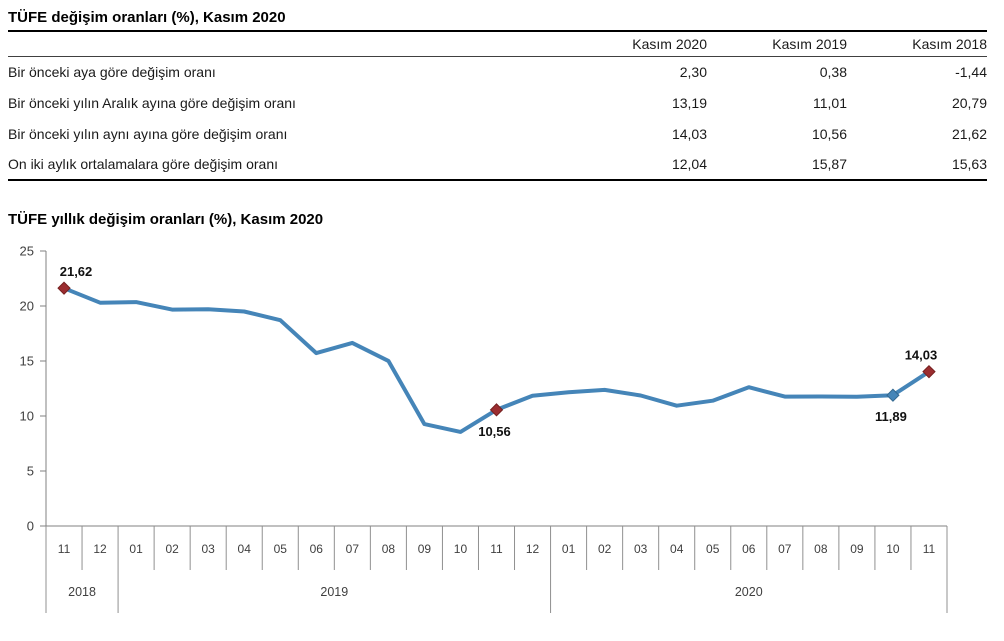 The image size is (1004, 641). Describe the element at coordinates (27, 251) in the screenshot. I see `y-tick-label: 25` at that location.